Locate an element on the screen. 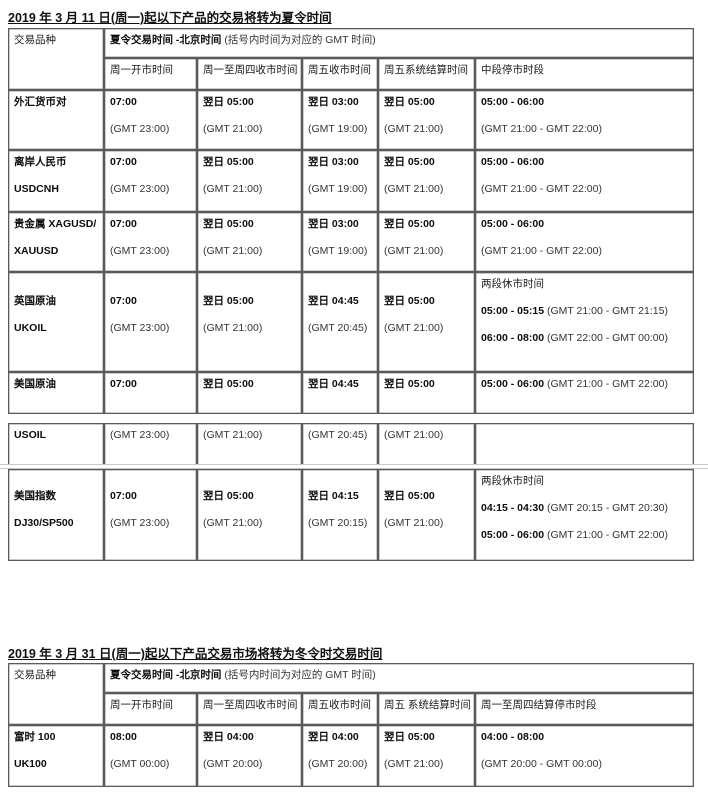 Image resolution: width=708 pixels, height=812 pixels. row-instrument: 美国原油 is located at coordinates (56, 393).